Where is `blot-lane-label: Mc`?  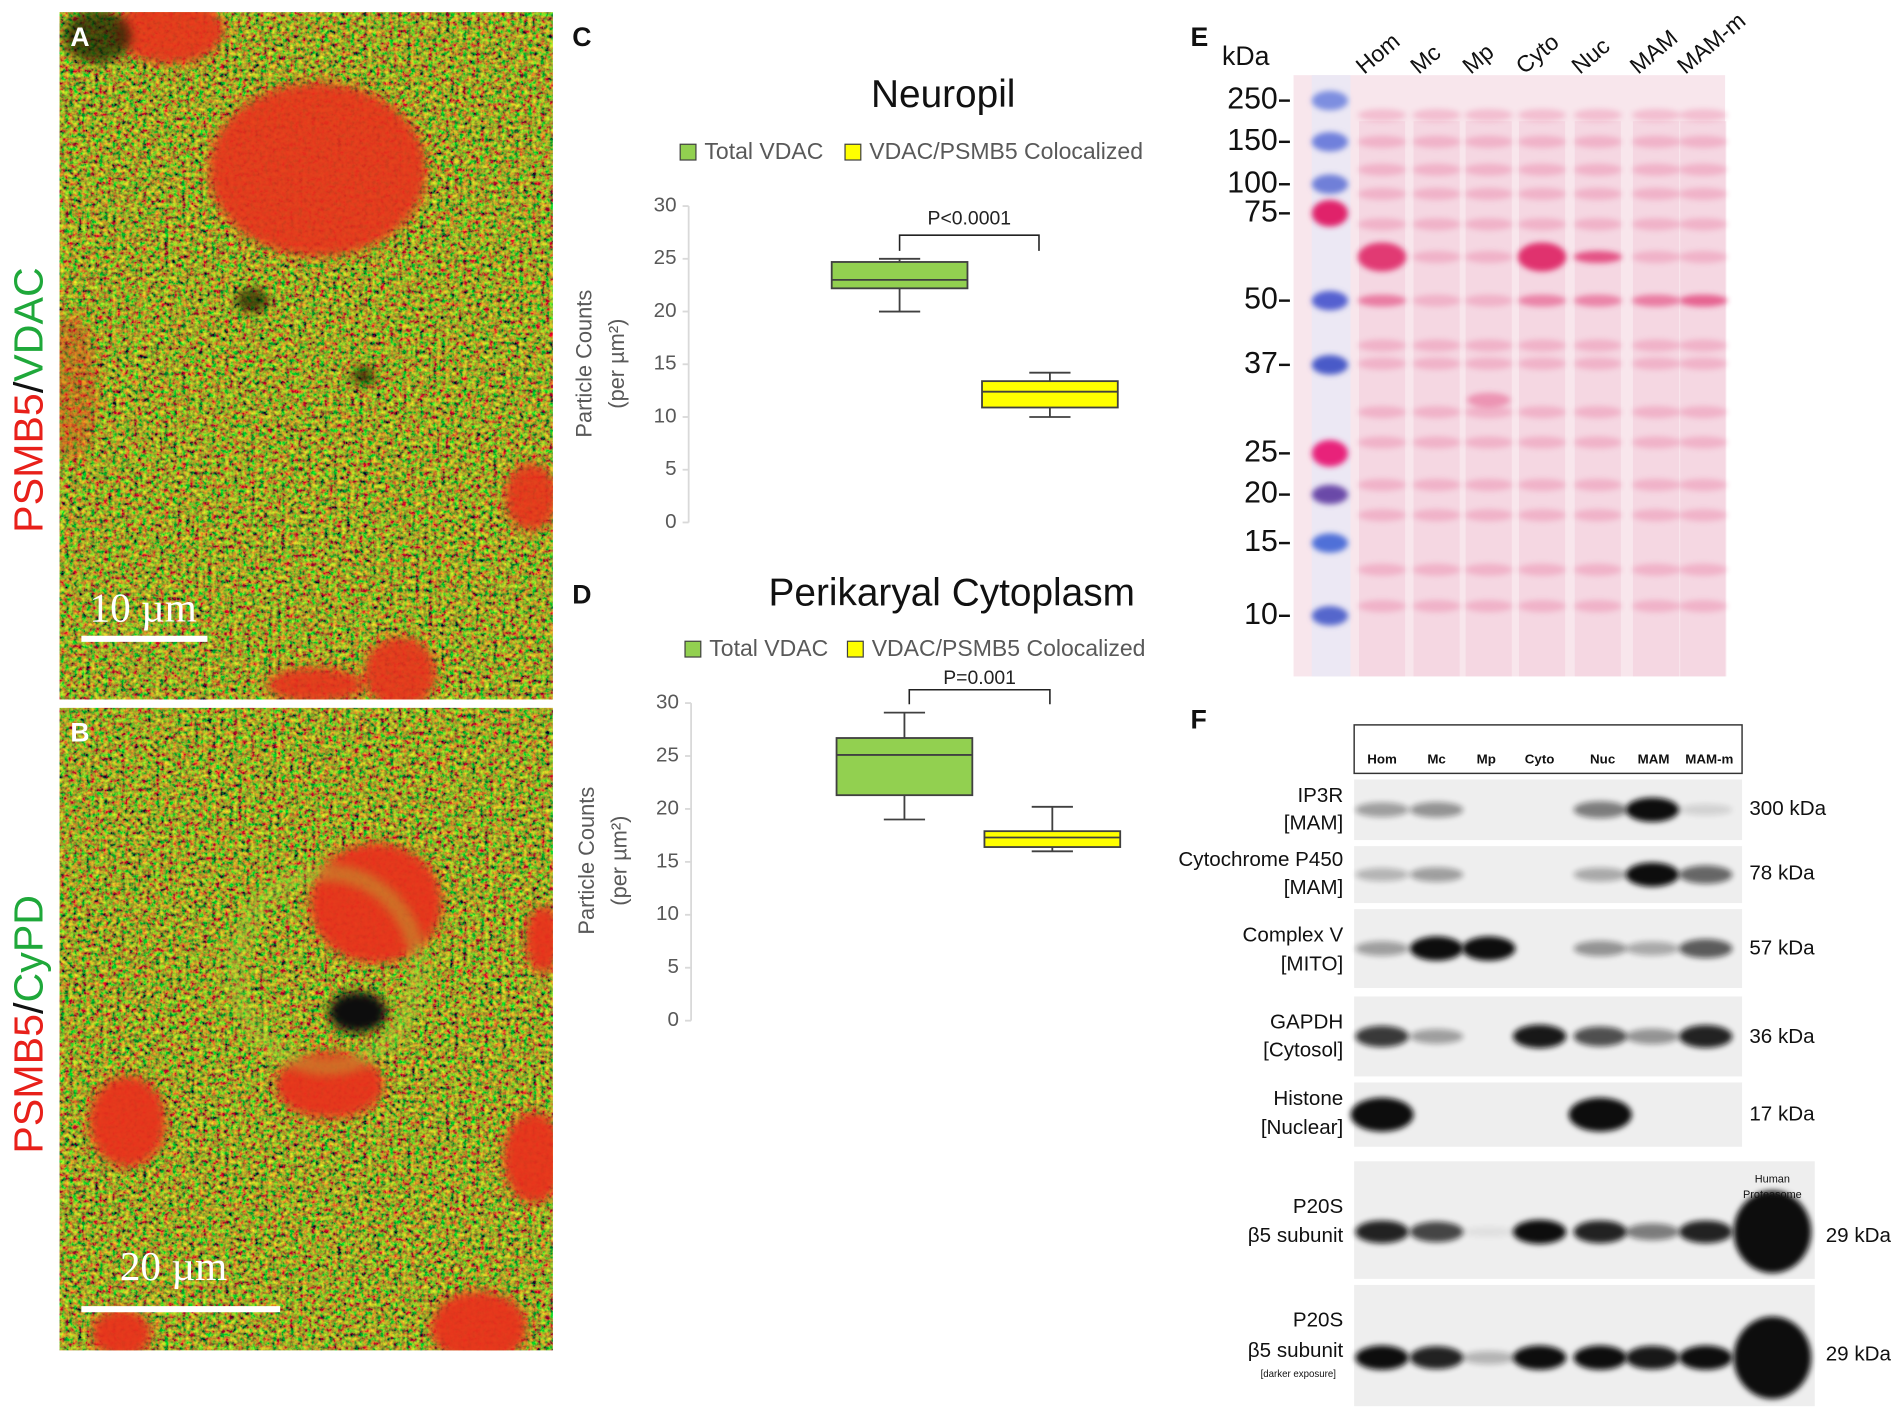 blot-lane-label: Mc is located at coordinates (1436, 759).